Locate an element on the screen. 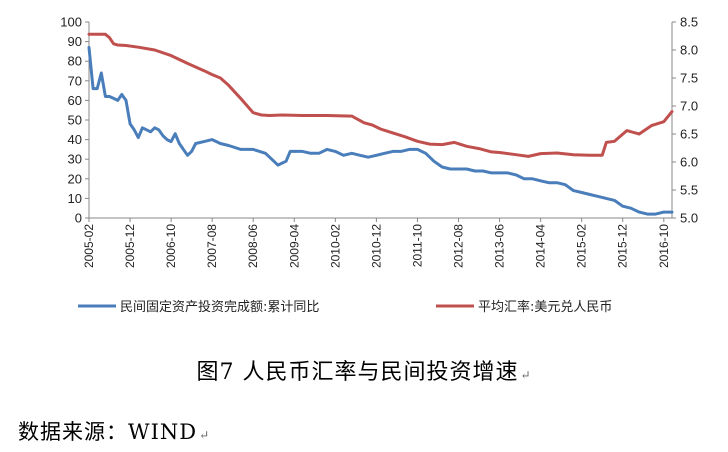 This screenshot has height=452, width=728. left-tick-label: 70 is located at coordinates (75, 80).